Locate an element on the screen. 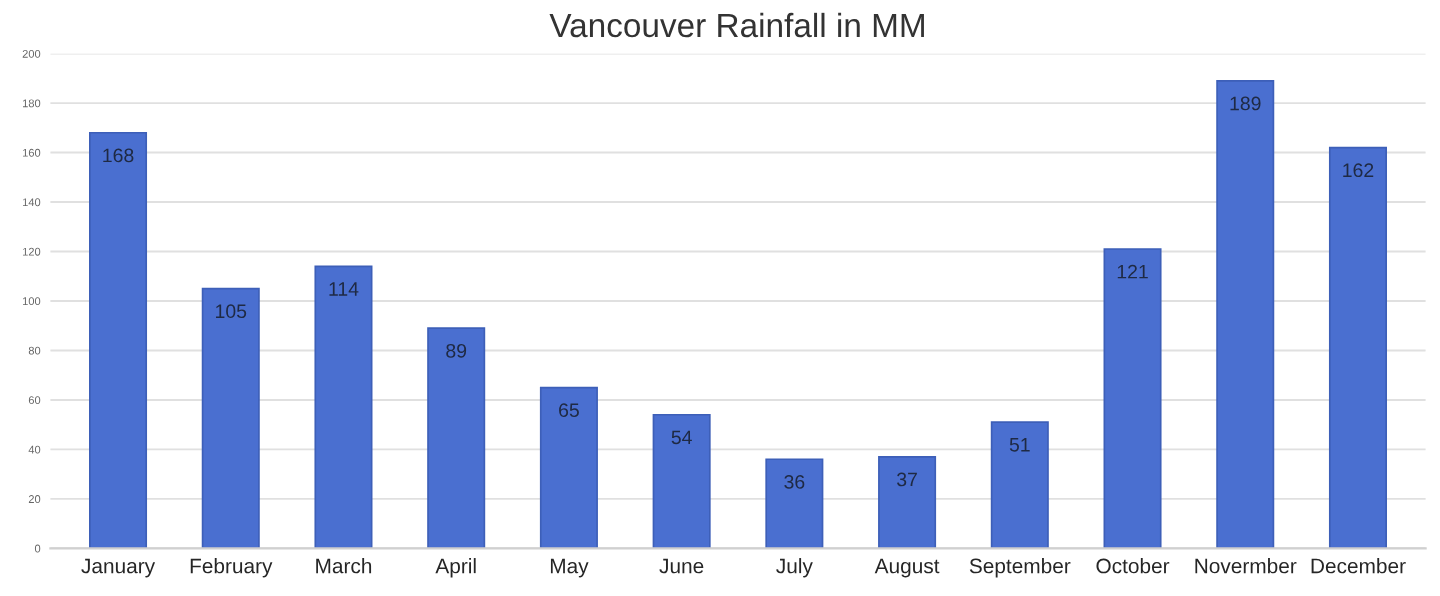 Image resolution: width=1440 pixels, height=596 pixels. data-label: 37 is located at coordinates (907, 479).